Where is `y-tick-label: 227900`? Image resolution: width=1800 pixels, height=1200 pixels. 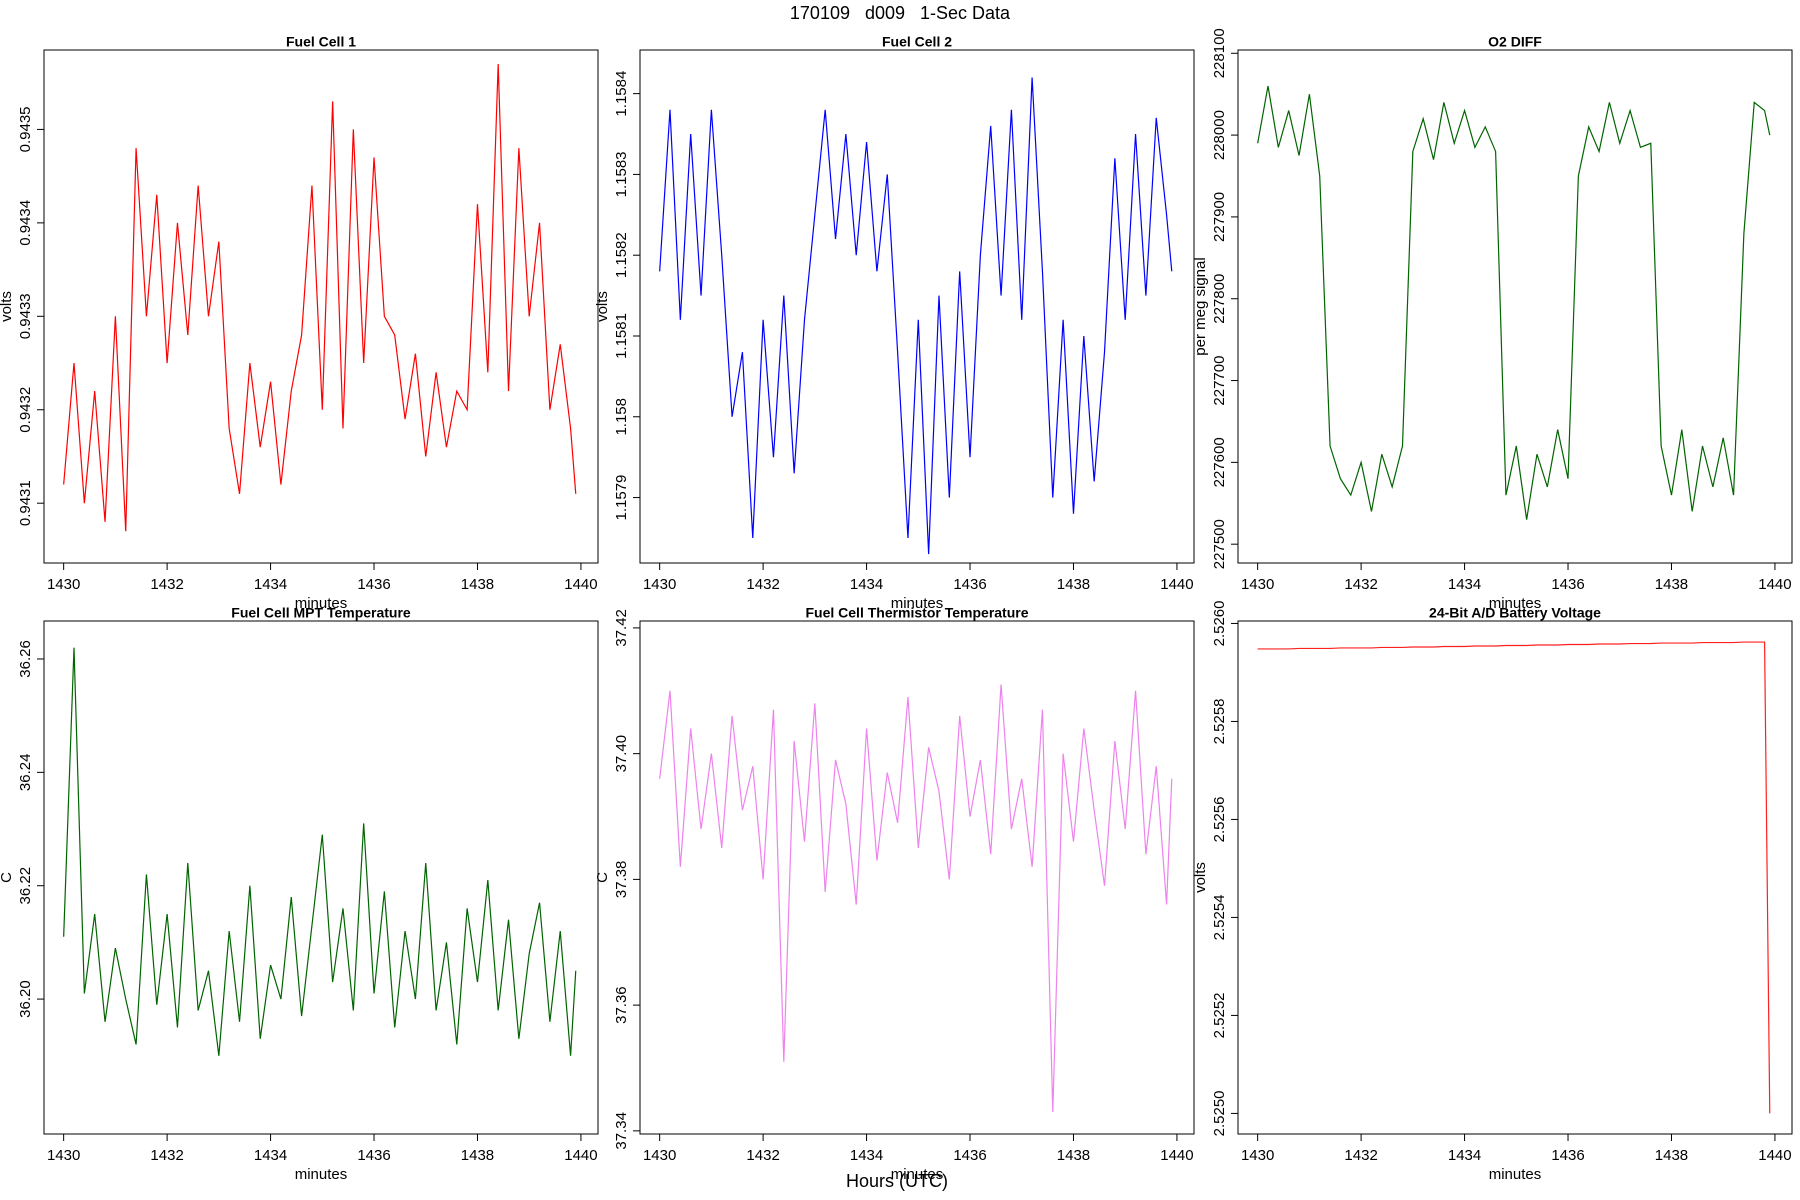
y-tick-label: 227900 is located at coordinates (1219, 217).